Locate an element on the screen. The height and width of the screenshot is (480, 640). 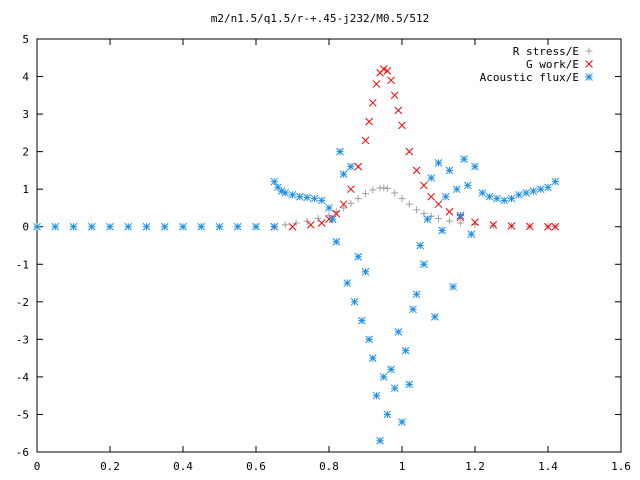
x-tick-label: 0 is located at coordinates (37, 466).